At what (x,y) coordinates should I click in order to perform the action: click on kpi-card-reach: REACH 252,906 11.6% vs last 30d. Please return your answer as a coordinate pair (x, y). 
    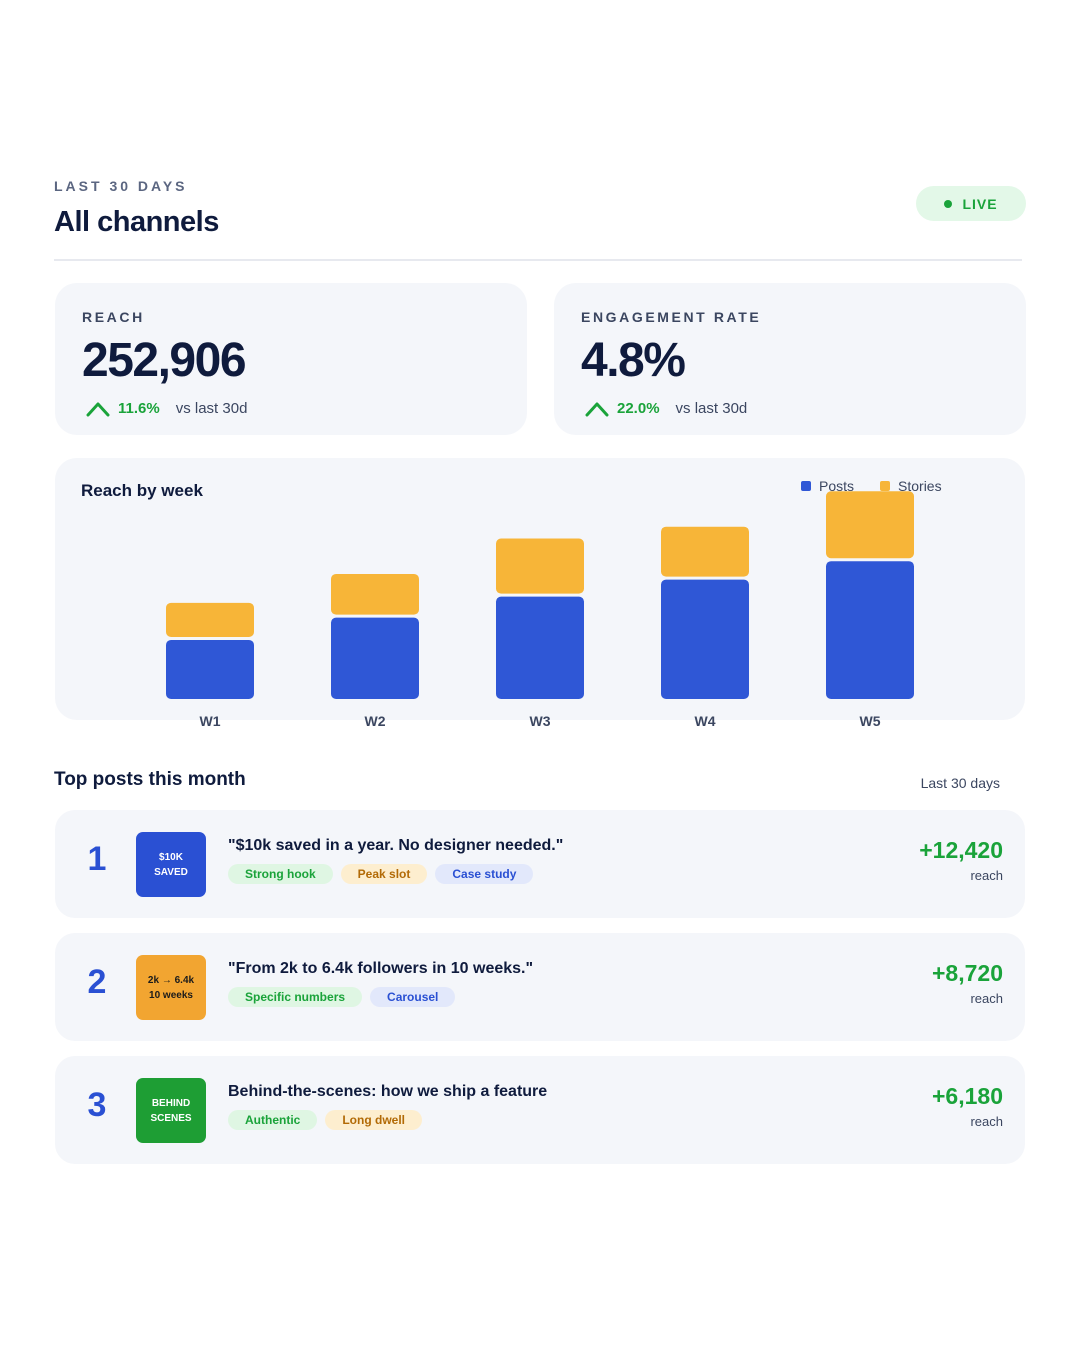
    Looking at the image, I should click on (291, 359).